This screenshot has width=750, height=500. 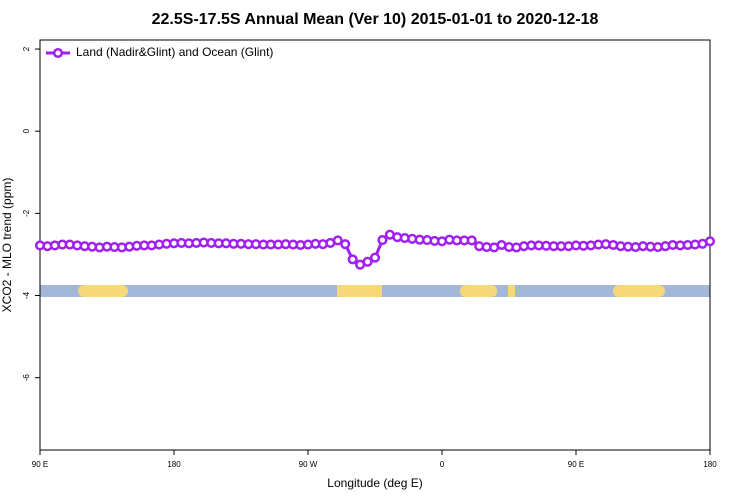 I want to click on land-ocean-strip, so click(x=375, y=291).